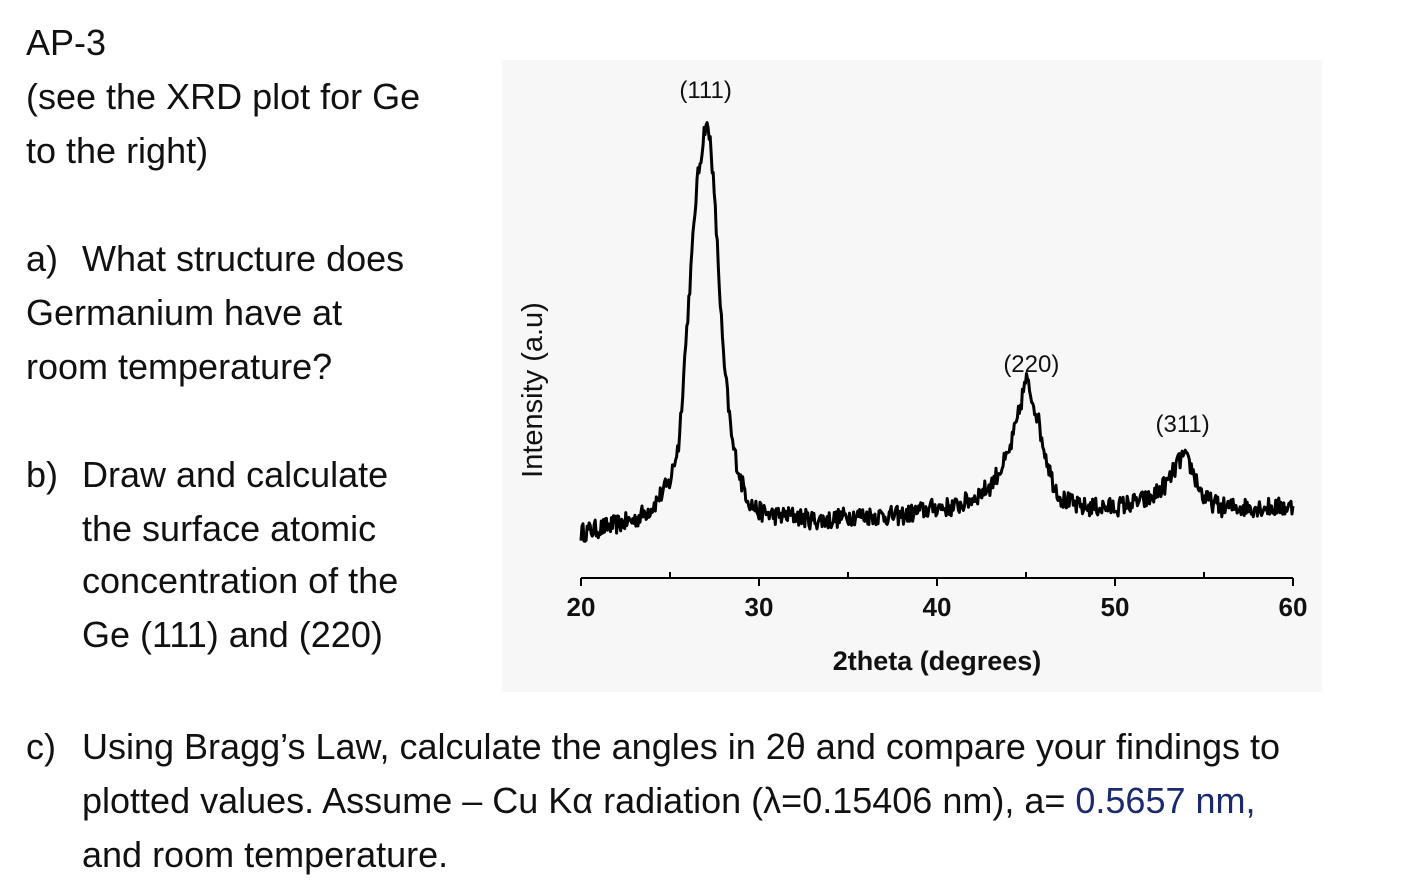  Describe the element at coordinates (223, 96) in the screenshot. I see `problem-subtitle-line1: (see the XRD plot for Ge` at that location.